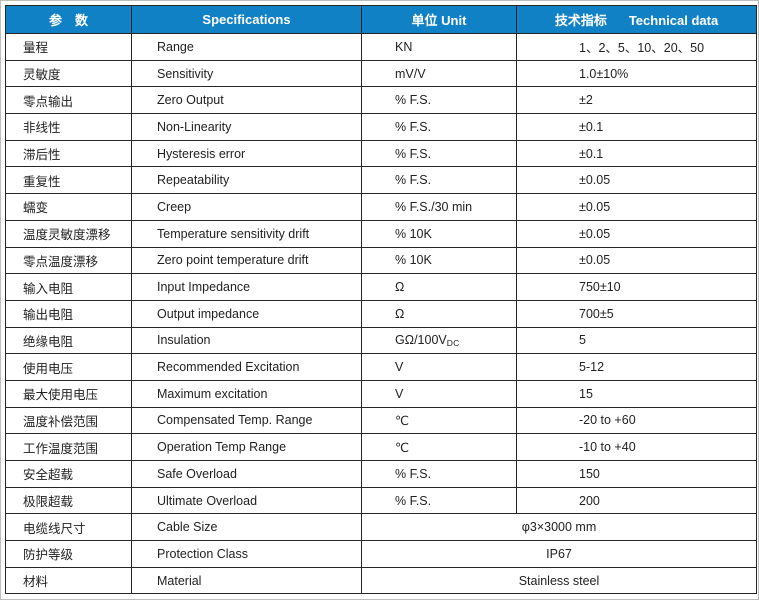 This screenshot has width=759, height=600. What do you see at coordinates (68, 500) in the screenshot?
I see `param-zh: 极限超载` at bounding box center [68, 500].